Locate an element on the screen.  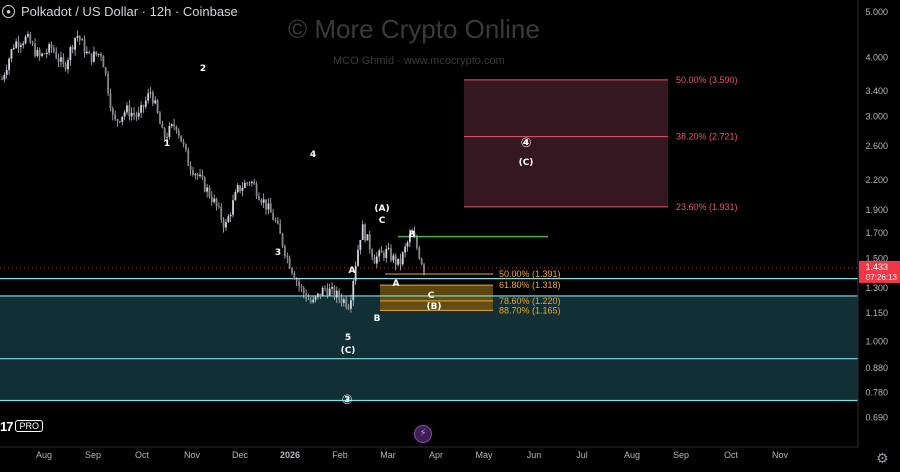
gear-icon: ⚙ is located at coordinates (882, 458).